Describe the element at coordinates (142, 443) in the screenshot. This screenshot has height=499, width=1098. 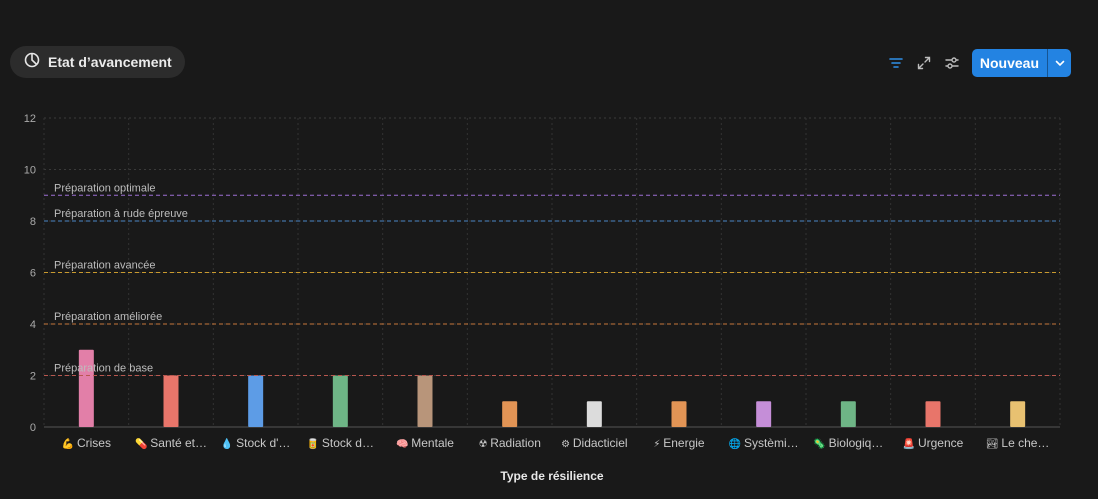
I see `category-icon: 💊` at that location.